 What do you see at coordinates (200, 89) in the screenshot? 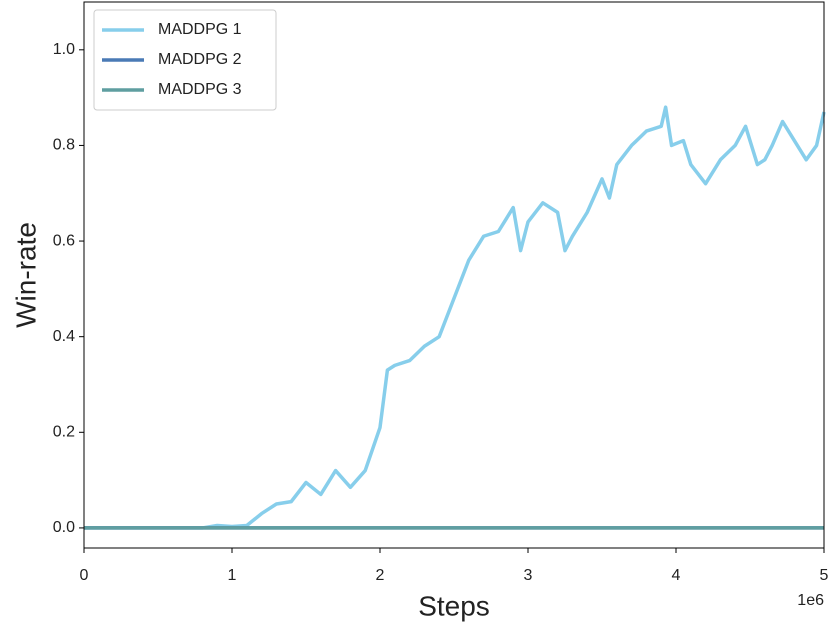
I see `legend-label: MADDPG 3` at bounding box center [200, 89].